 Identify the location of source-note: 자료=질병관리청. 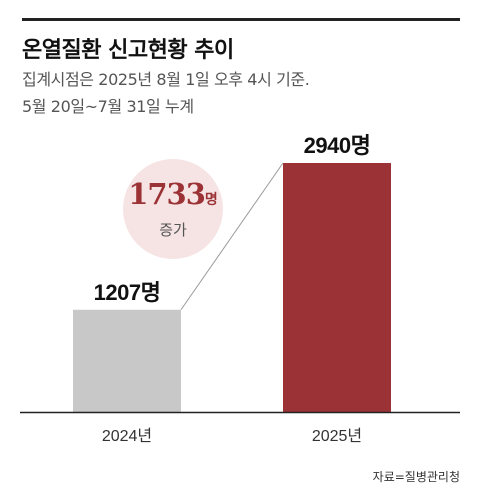
(416, 477).